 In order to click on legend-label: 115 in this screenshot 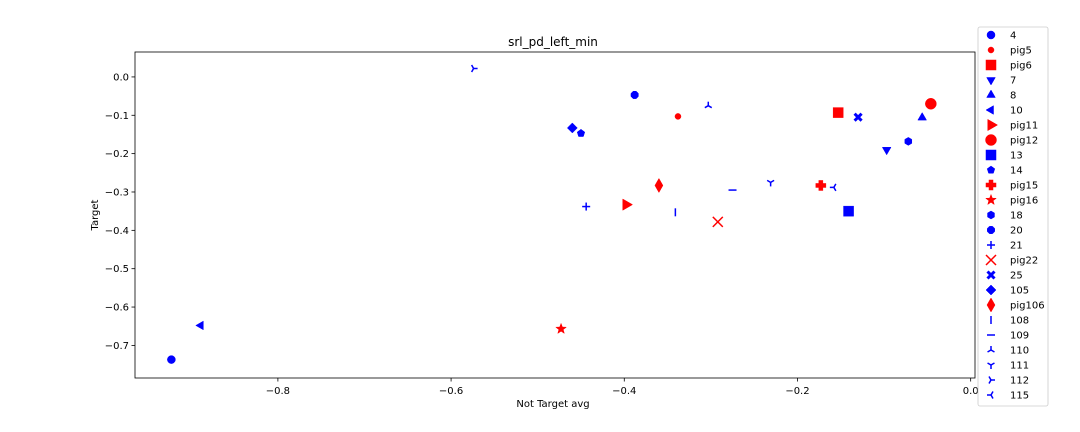, I will do `click(1019, 396)`.